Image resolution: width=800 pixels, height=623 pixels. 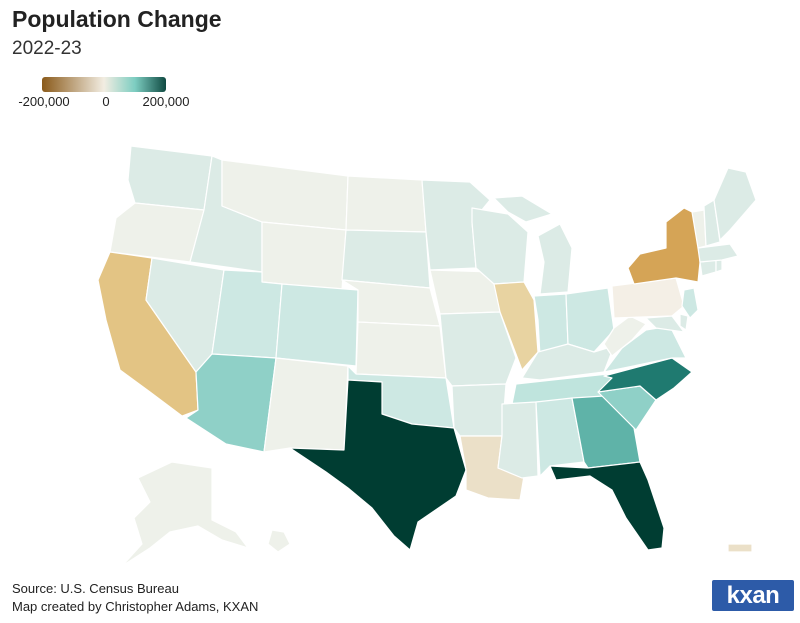 I want to click on state-new-york, so click(x=664, y=246).